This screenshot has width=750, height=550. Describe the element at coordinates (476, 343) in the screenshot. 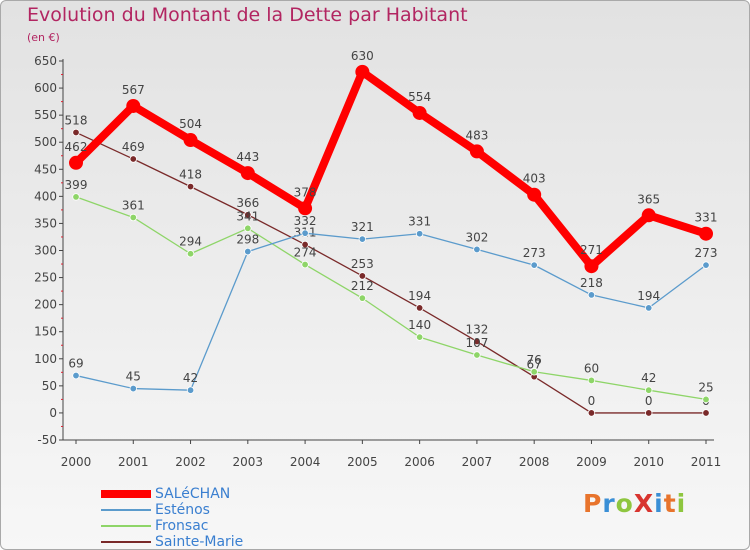

I see `data-label: 107` at that location.